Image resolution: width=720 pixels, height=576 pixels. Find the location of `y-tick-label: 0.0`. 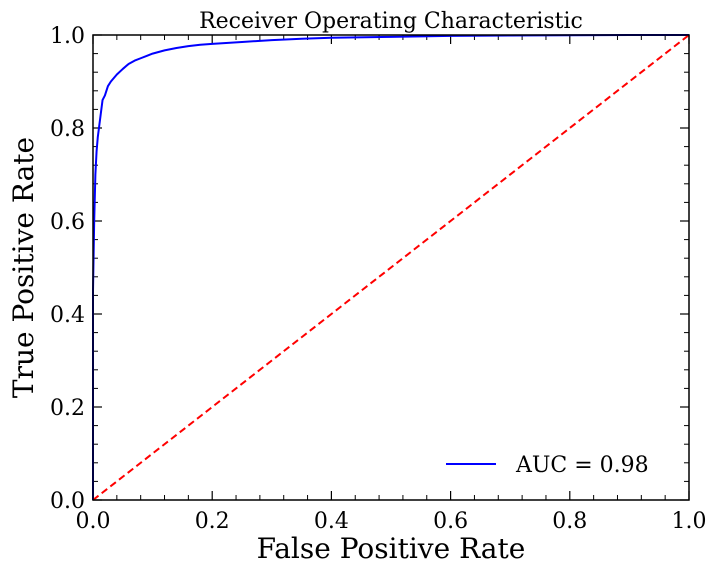

y-tick-label: 0.0 is located at coordinates (67, 501).